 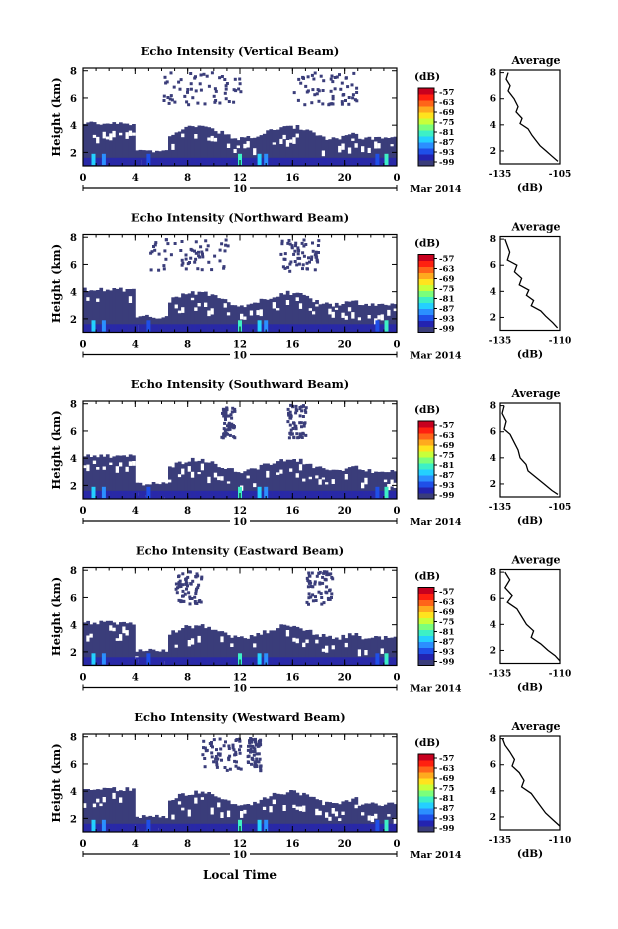 What do you see at coordinates (446, 769) in the screenshot?
I see `colorbar-tick-label: -63` at bounding box center [446, 769].